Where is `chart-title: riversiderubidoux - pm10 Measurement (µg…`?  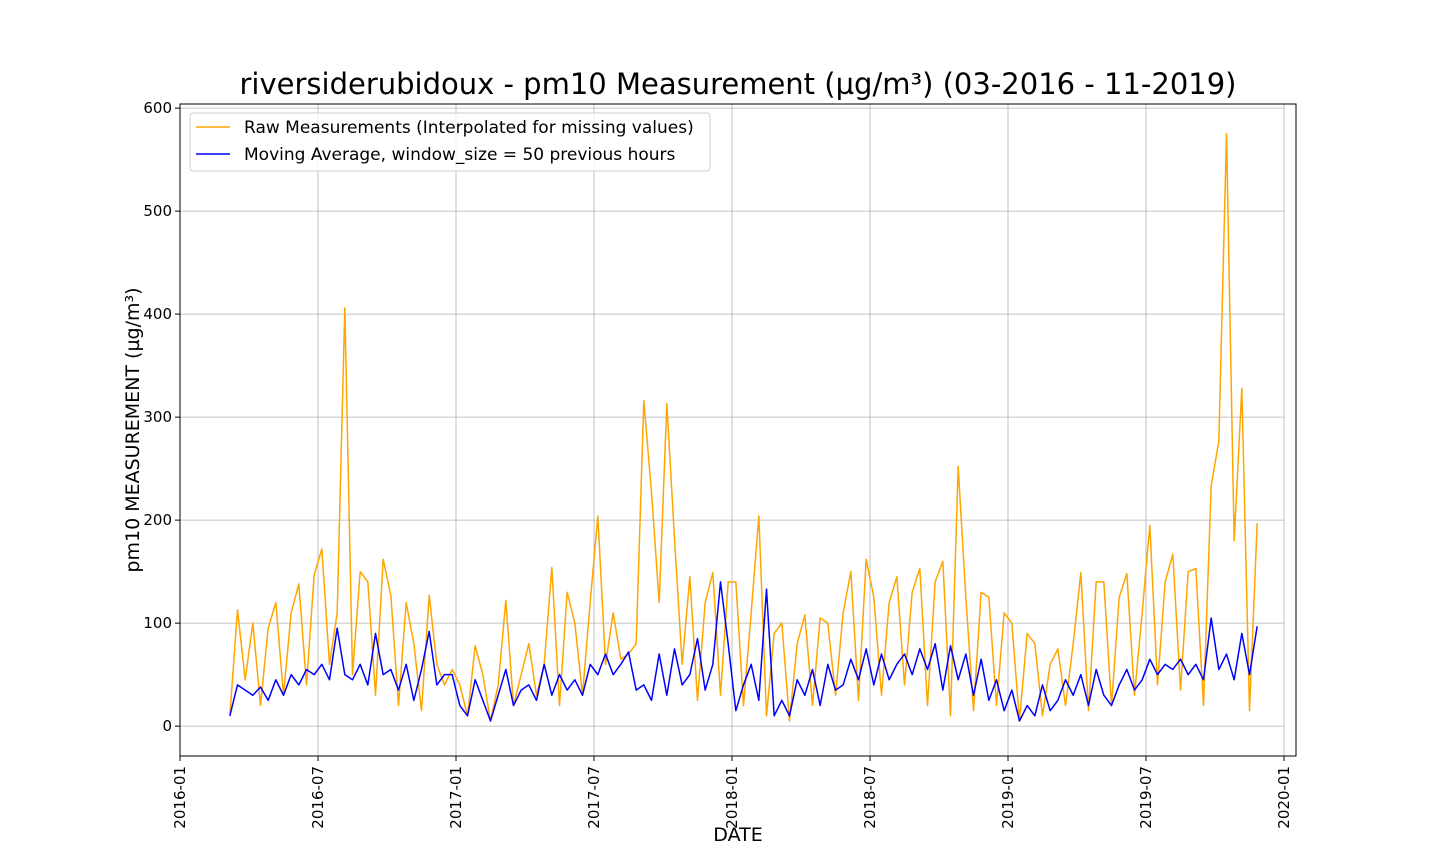 chart-title: riversiderubidoux - pm10 Measurement (µg… is located at coordinates (738, 84).